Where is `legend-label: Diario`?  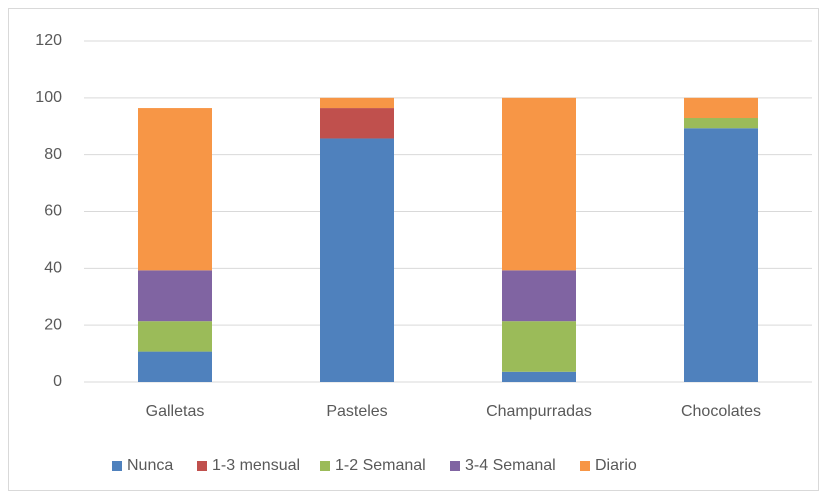 legend-label: Diario is located at coordinates (616, 465).